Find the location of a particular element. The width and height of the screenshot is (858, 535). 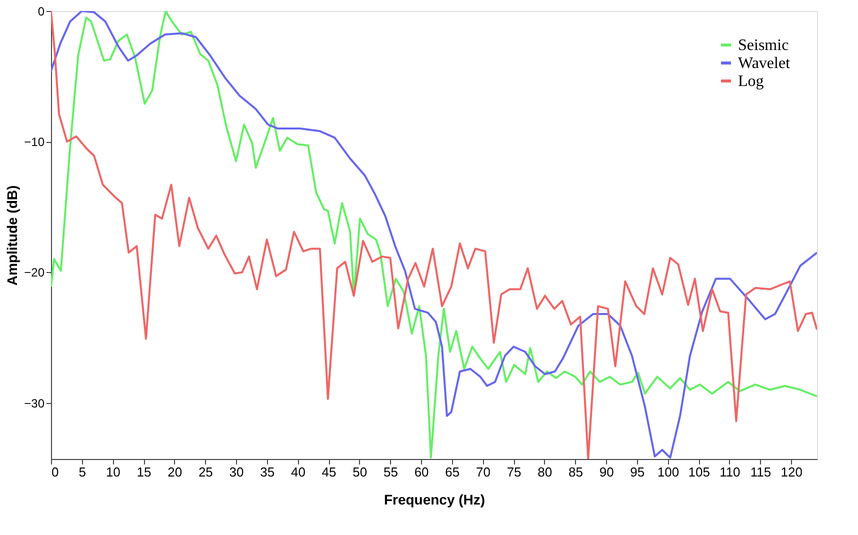

x-tick-label: 40 is located at coordinates (298, 472).